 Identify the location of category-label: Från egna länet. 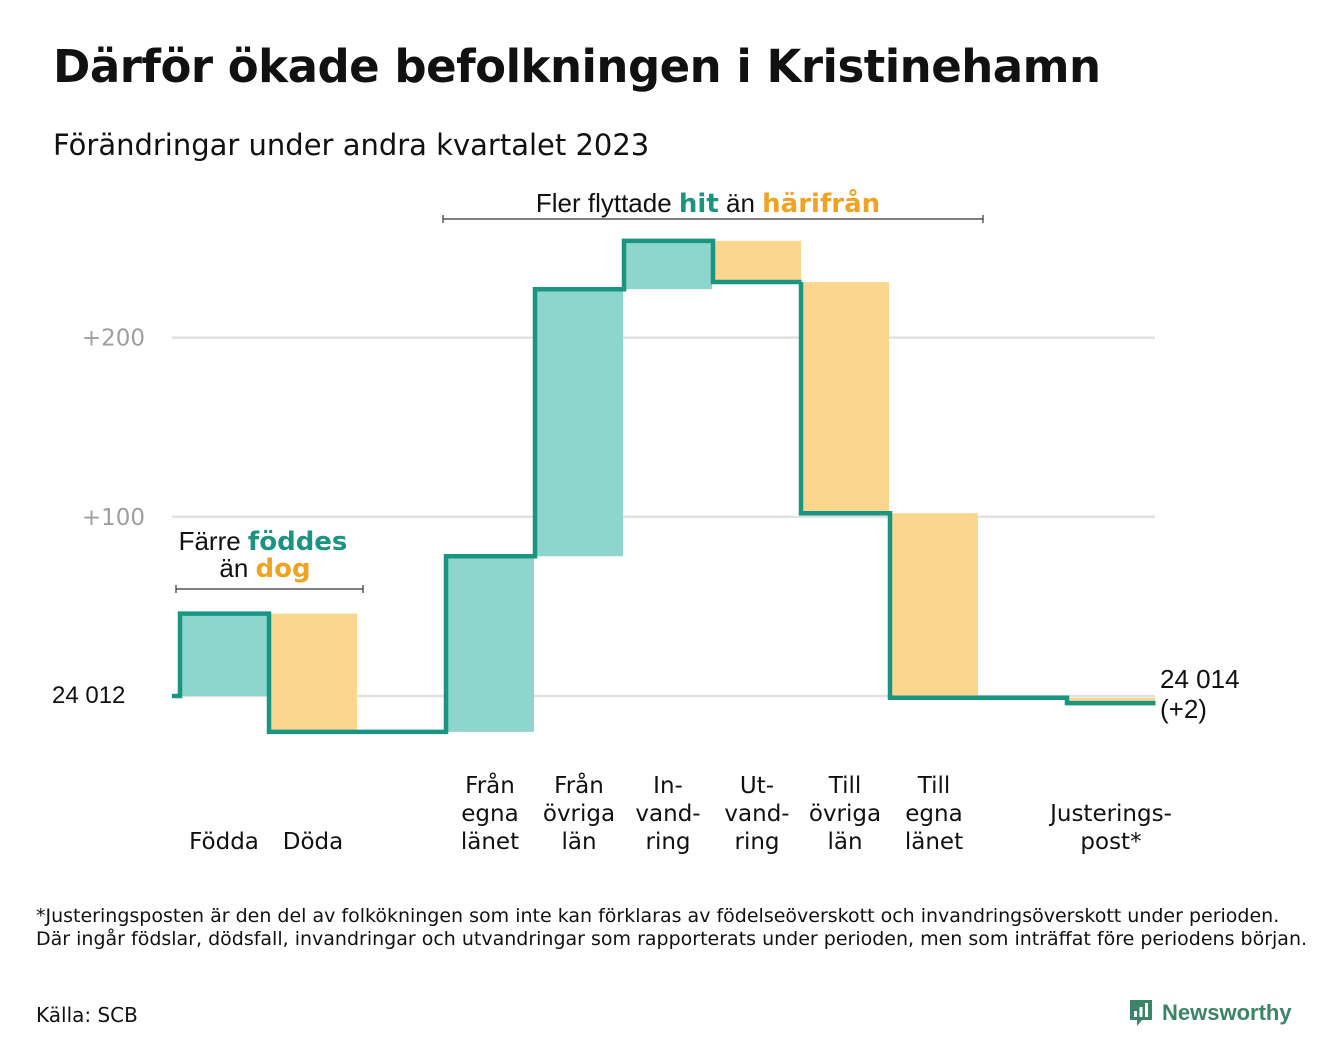
(490, 813).